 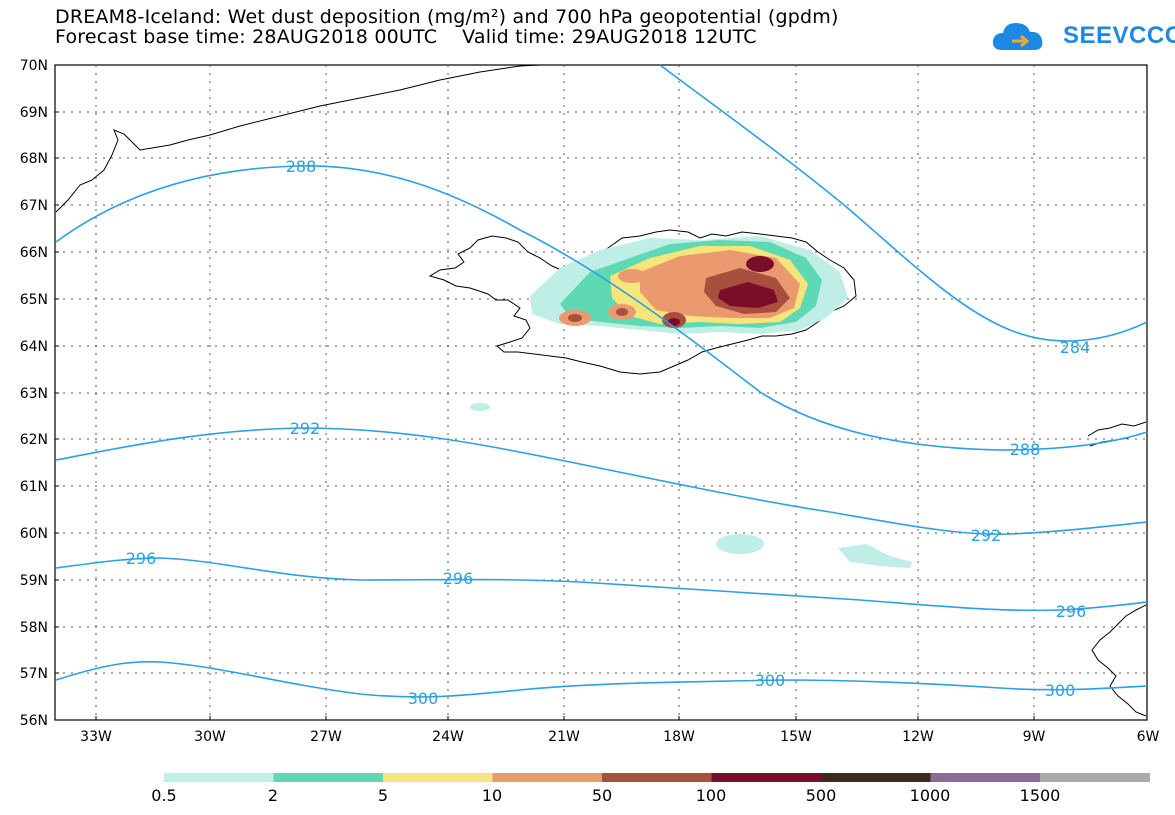 What do you see at coordinates (602, 795) in the screenshot?
I see `legend-label: 50` at bounding box center [602, 795].